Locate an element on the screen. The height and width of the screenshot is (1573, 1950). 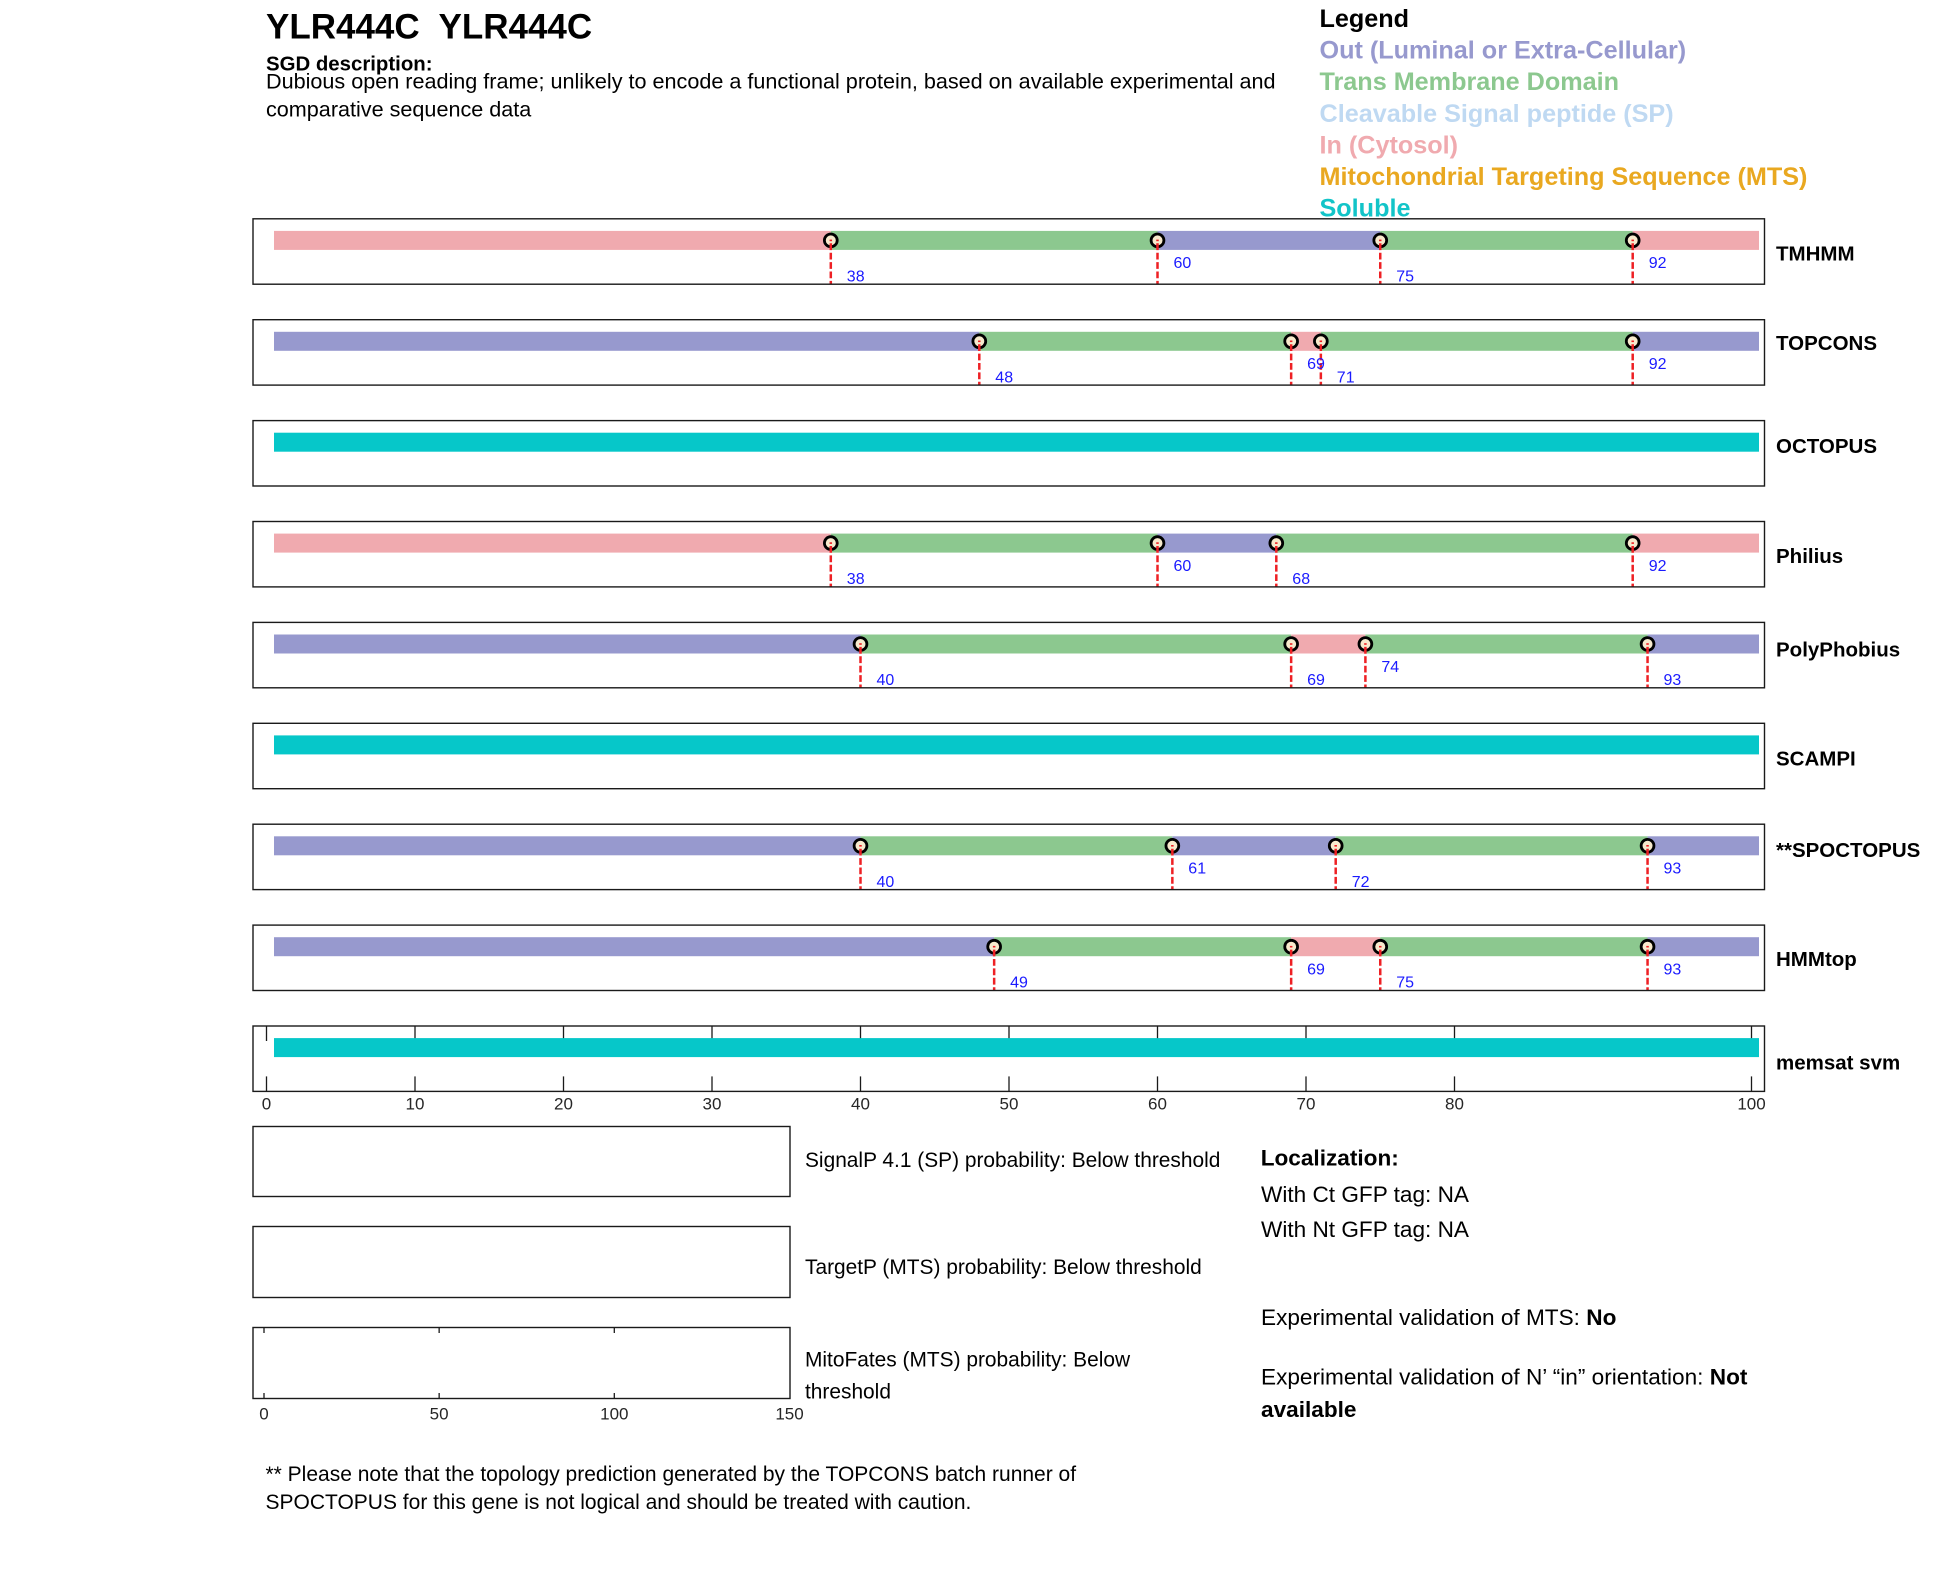
svg-text: With Nt GFP tag: NA is located at coordinates (1365, 1229).